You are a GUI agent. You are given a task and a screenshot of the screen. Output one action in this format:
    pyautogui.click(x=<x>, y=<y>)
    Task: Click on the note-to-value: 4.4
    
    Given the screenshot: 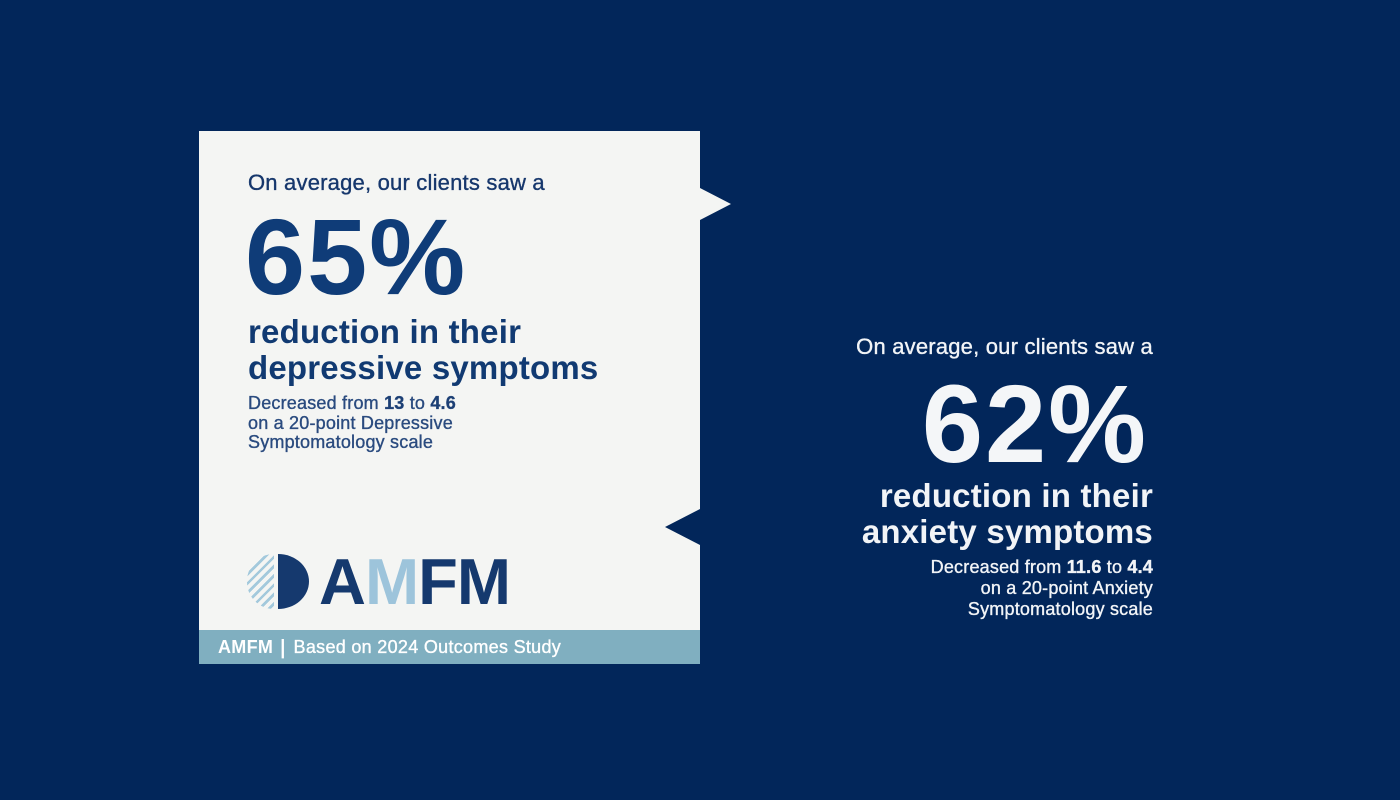 What is the action you would take?
    pyautogui.click(x=1140, y=567)
    